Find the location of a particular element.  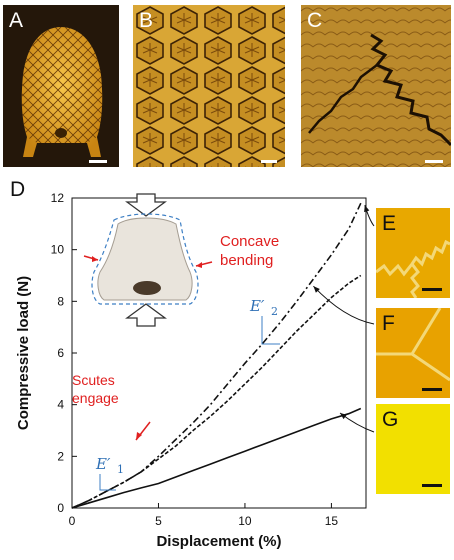

curve-leaders is located at coordinates (344, 319).